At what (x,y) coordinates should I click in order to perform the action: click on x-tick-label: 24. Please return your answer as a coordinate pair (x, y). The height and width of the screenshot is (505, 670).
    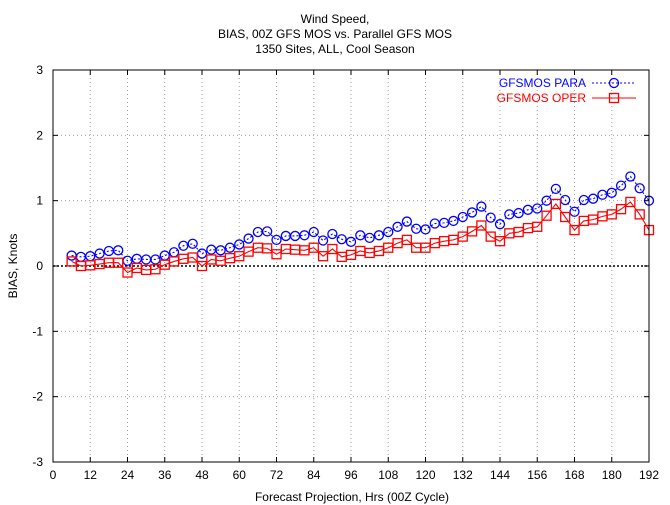
    Looking at the image, I should click on (128, 475).